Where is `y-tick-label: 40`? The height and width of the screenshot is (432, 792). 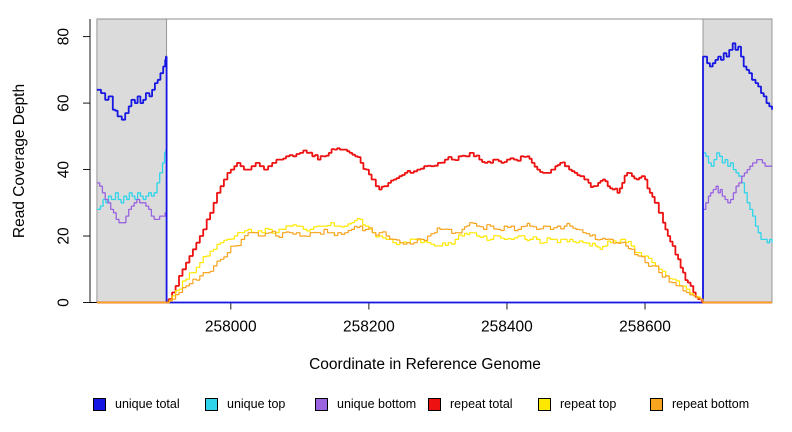 y-tick-label: 40 is located at coordinates (64, 170).